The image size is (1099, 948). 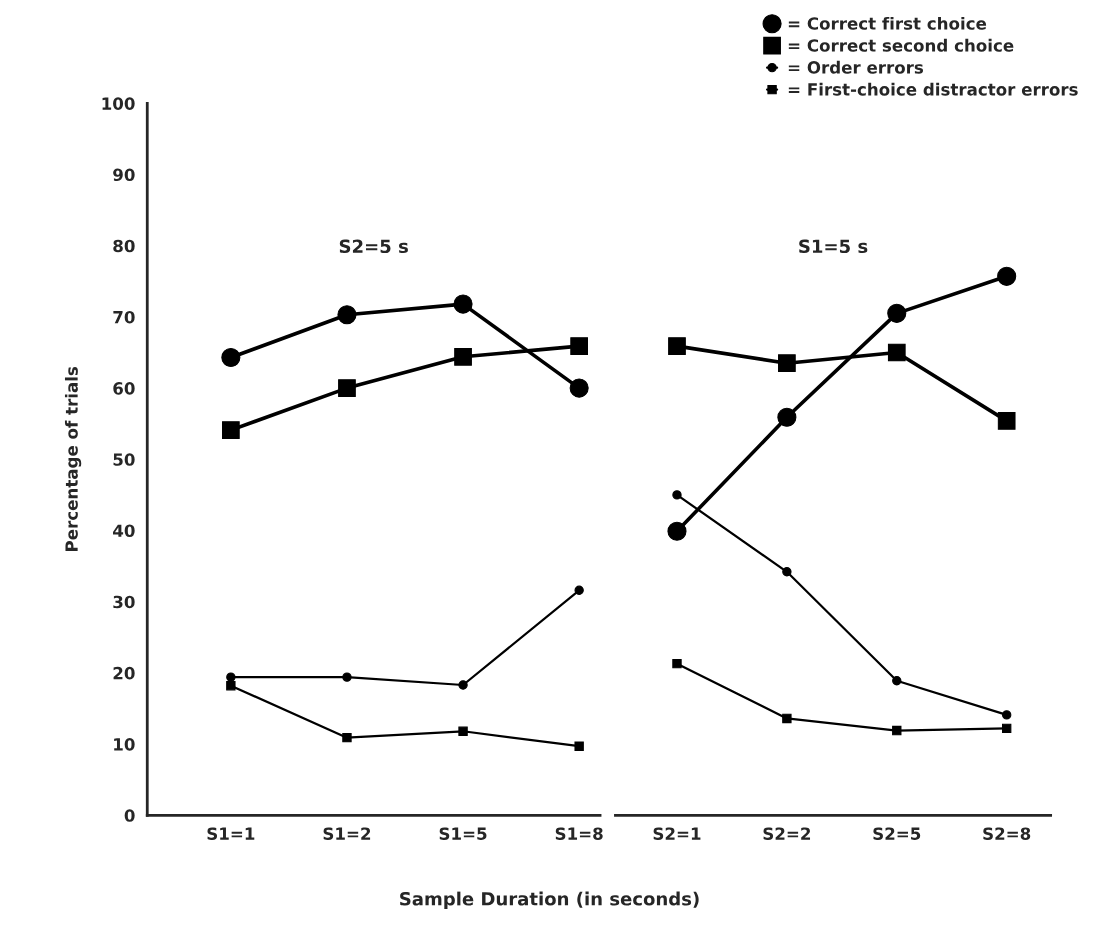 I want to click on x-tick-label: S1=2, so click(x=347, y=833).